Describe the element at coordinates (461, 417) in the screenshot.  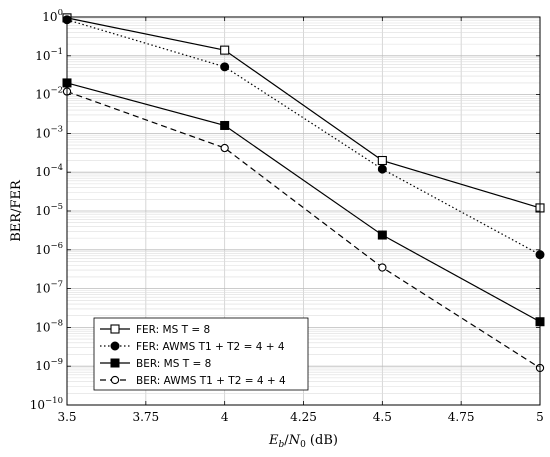
I see `x-tick-label: 4.75` at that location.